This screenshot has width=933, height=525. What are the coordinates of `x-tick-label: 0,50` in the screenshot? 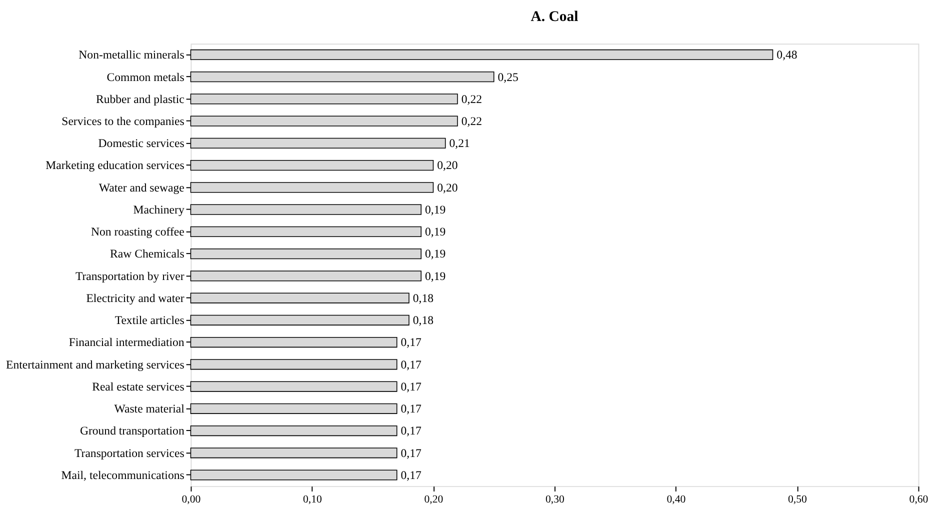 It's located at (797, 499).